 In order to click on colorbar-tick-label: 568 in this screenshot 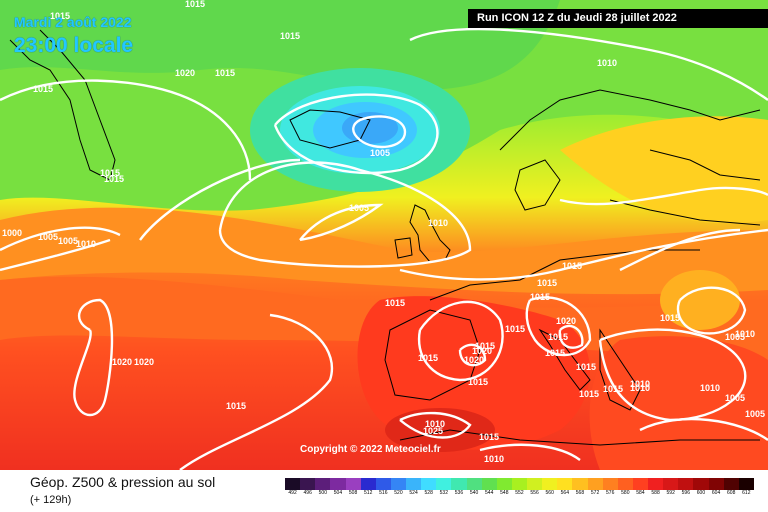, I will do `click(580, 493)`.